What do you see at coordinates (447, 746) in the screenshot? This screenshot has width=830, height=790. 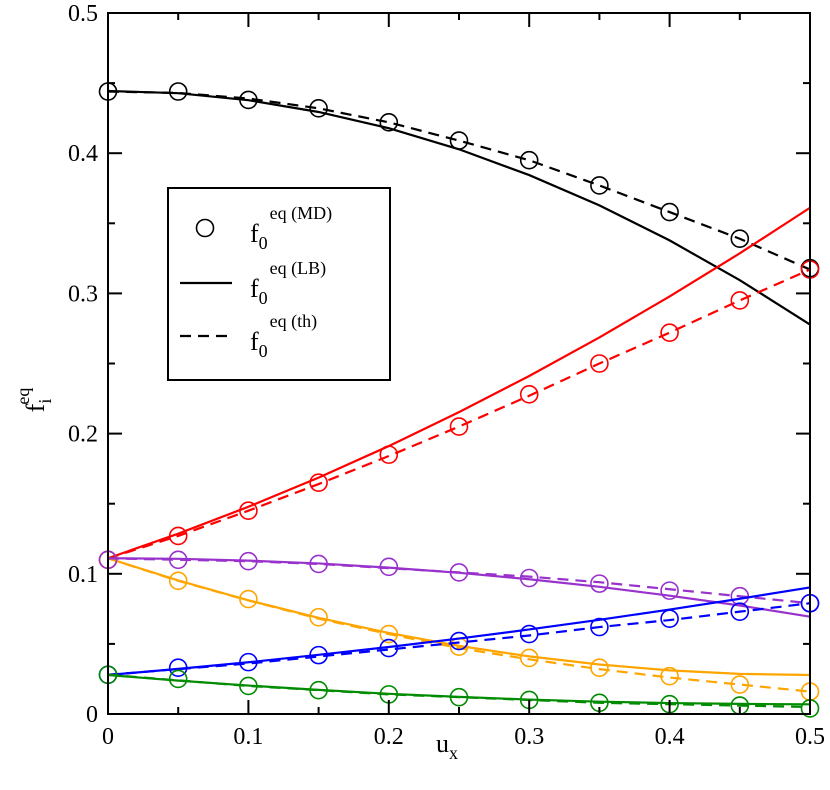 I see `x-axis-label: ux` at bounding box center [447, 746].